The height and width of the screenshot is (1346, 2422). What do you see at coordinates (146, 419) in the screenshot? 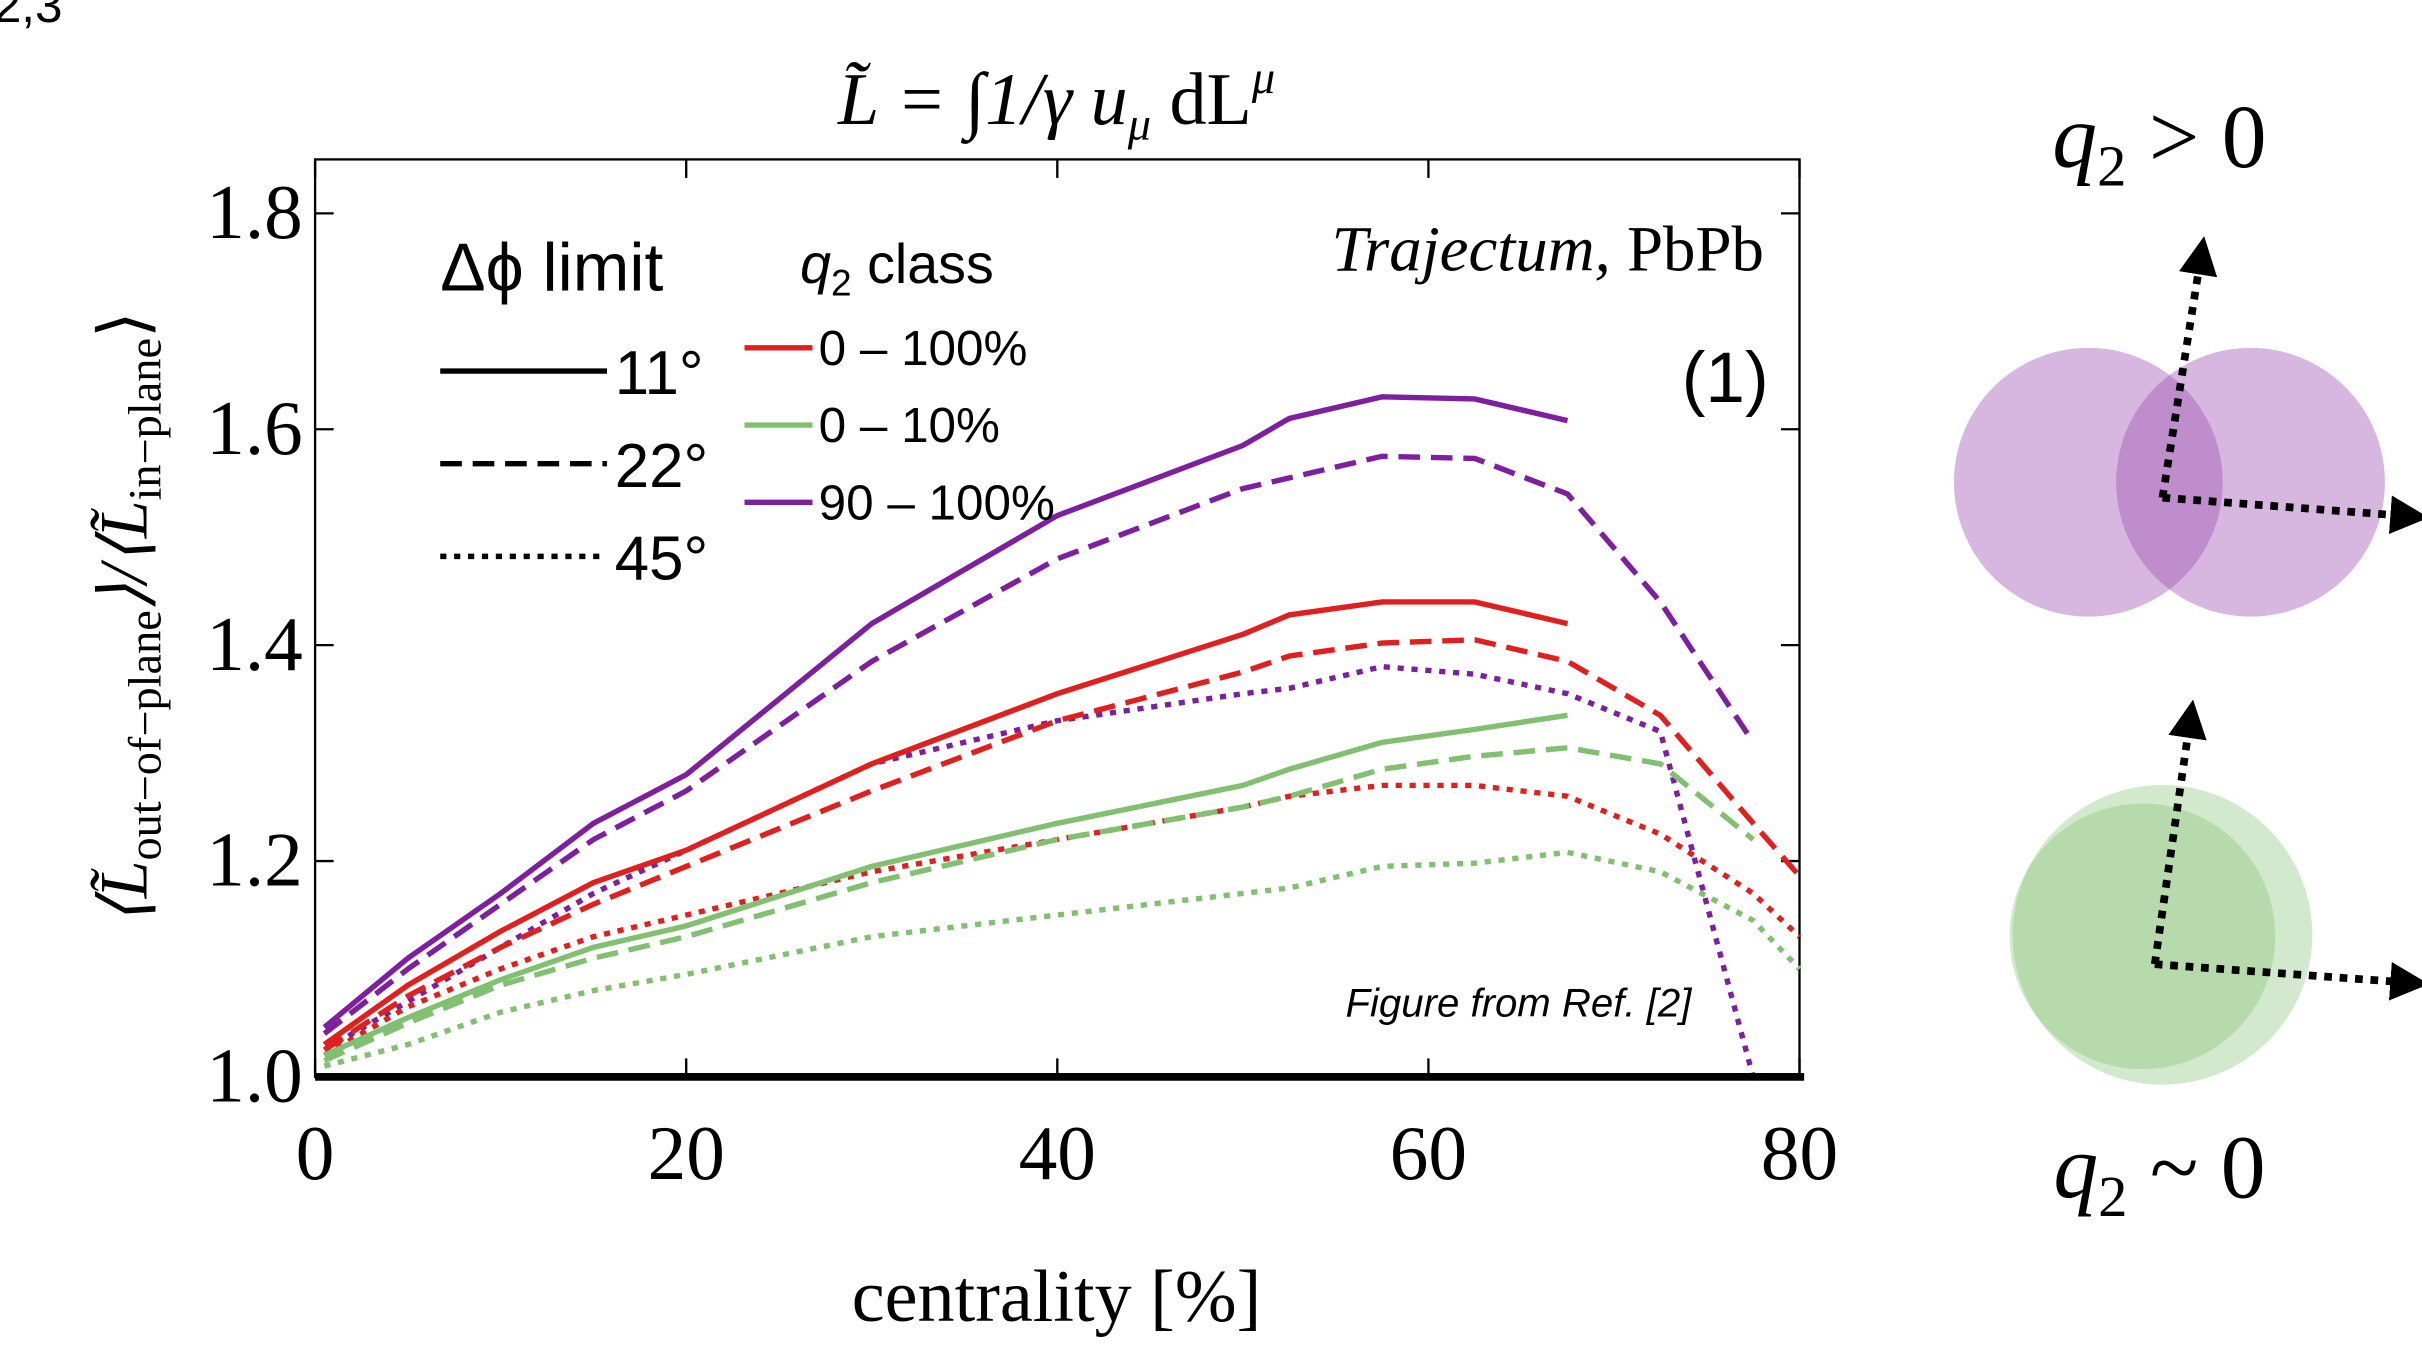
I see `ylabel-b-sub: in−plane` at bounding box center [146, 419].